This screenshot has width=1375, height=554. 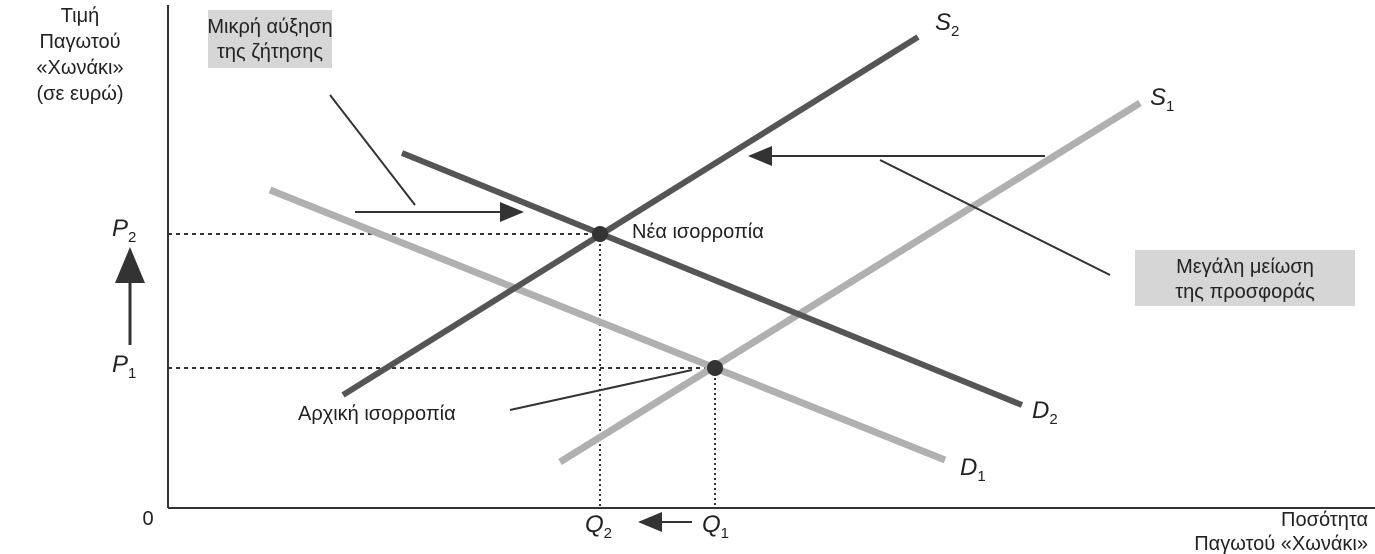 What do you see at coordinates (269, 27) in the screenshot?
I see `demand-note: Μικρή αύξηση` at bounding box center [269, 27].